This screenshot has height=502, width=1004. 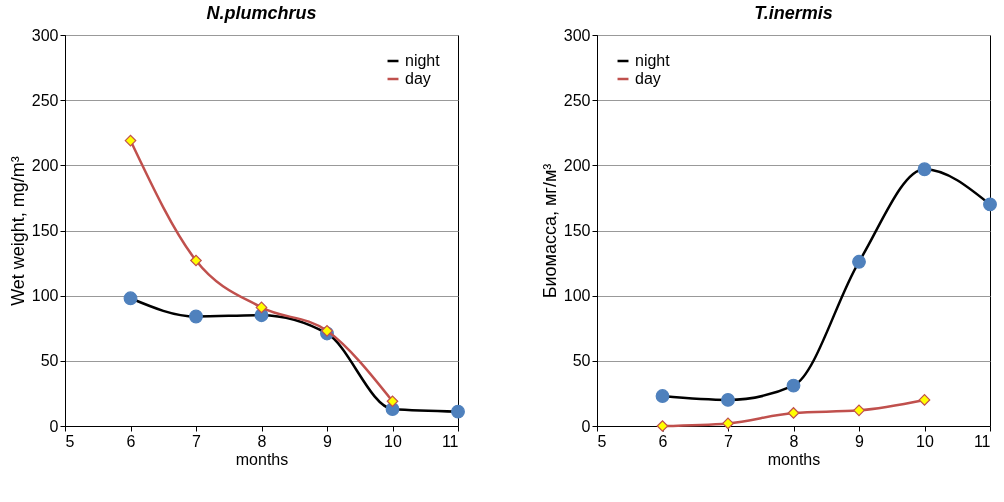 I want to click on y-axis-title: Wet weight, mg/m³, so click(x=17, y=231).